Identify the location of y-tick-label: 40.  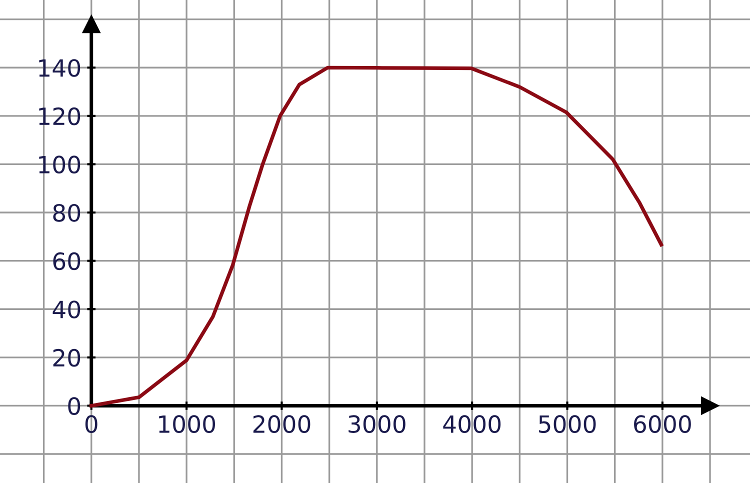
(66, 309).